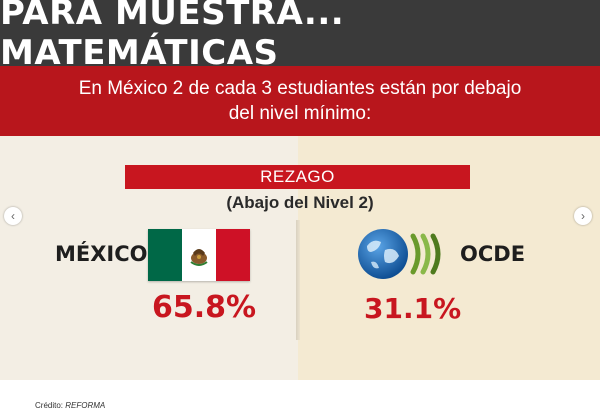  Describe the element at coordinates (85, 405) in the screenshot. I see `credit-source: REFORMA` at that location.